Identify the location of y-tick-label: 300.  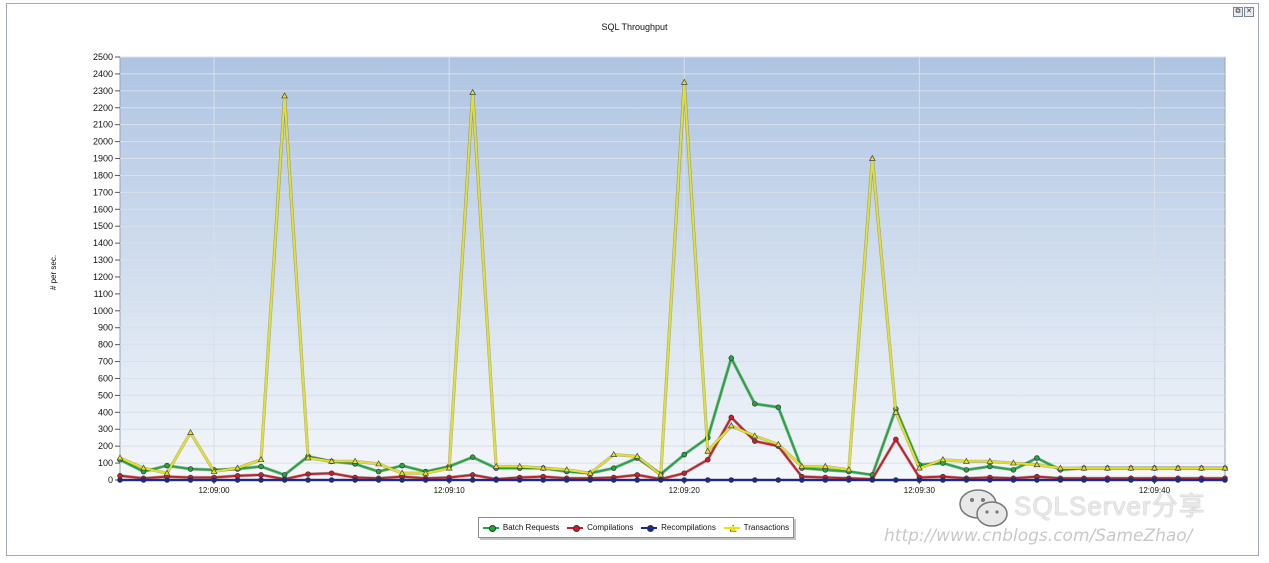
(105, 429).